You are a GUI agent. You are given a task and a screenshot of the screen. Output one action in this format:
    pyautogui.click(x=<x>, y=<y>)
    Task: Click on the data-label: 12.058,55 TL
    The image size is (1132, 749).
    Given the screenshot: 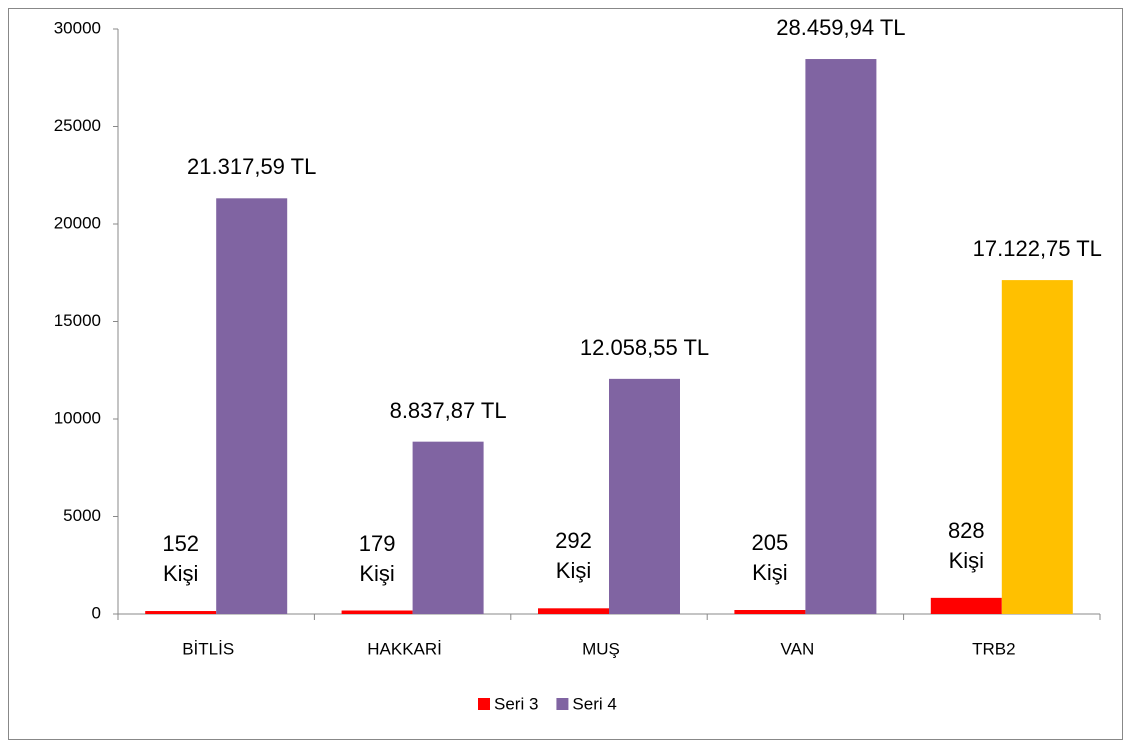 What is the action you would take?
    pyautogui.click(x=644, y=347)
    